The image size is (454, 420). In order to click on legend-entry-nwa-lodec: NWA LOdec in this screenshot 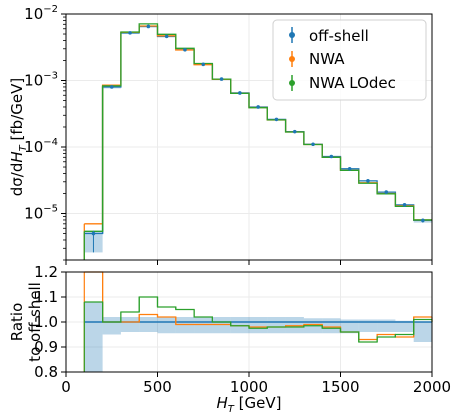, I will do `click(342, 83)`.